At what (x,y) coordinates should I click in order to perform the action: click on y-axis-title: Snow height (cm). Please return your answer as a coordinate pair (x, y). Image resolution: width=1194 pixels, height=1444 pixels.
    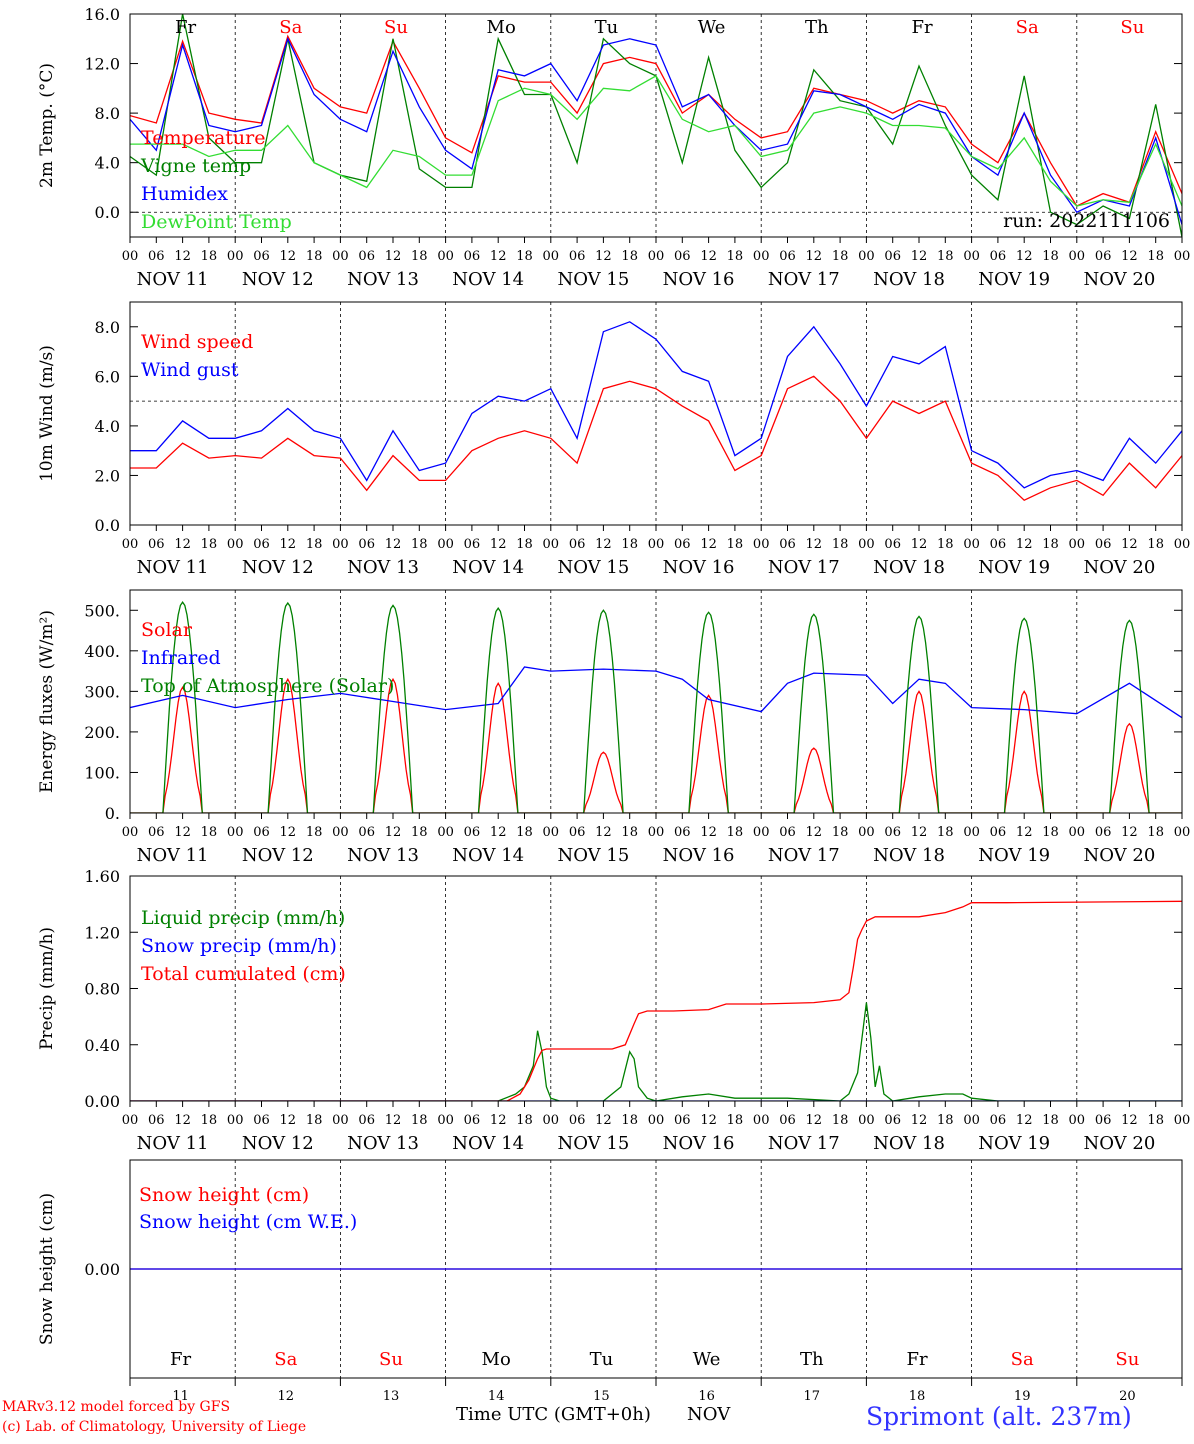
    Looking at the image, I should click on (47, 1269).